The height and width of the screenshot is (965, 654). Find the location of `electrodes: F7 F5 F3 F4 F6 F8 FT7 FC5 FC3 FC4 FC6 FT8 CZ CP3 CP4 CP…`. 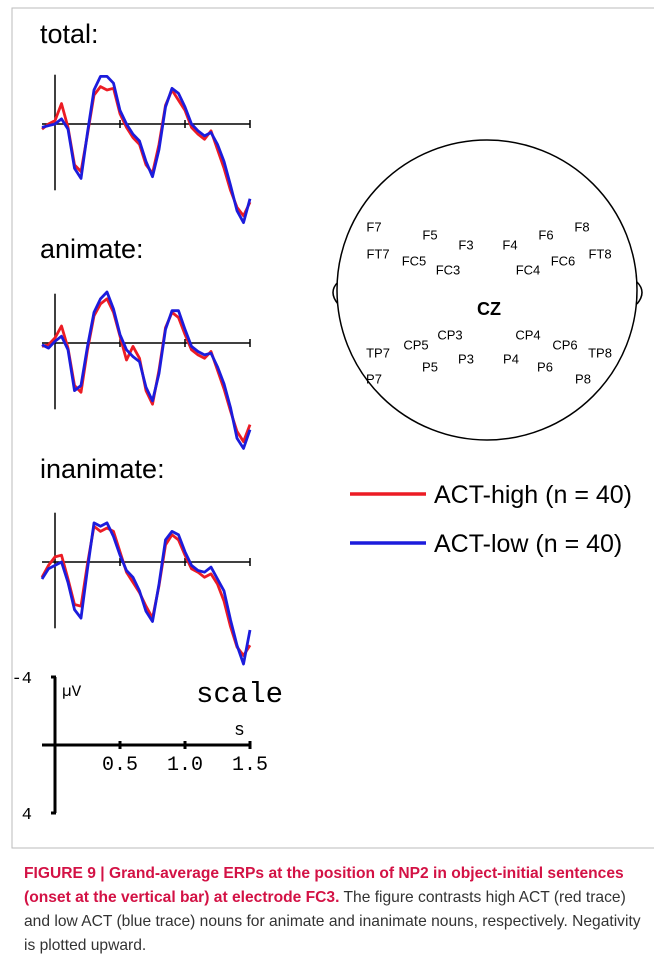

electrodes: F7 F5 F3 F4 F6 F8 FT7 FC5 FC3 FC4 FC6 FT8 CZ CP3 CP4 CP… is located at coordinates (489, 302).